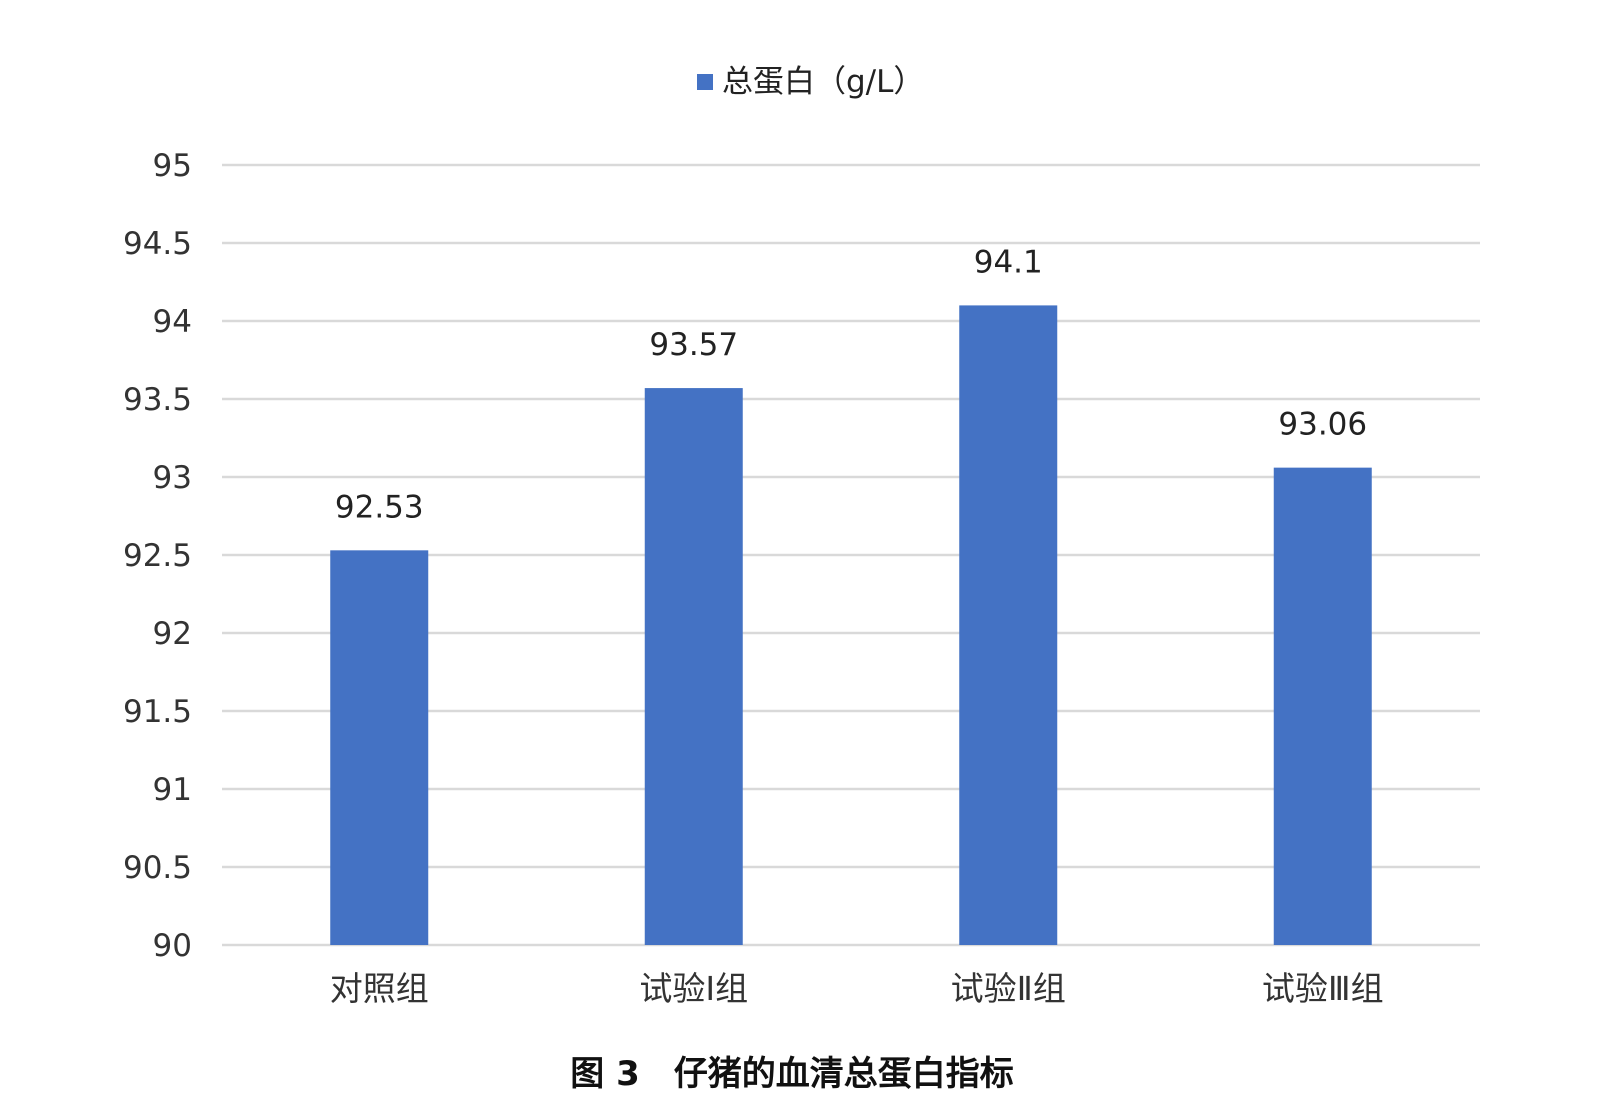  Describe the element at coordinates (705, 82) in the screenshot. I see `legend-swatch` at that location.